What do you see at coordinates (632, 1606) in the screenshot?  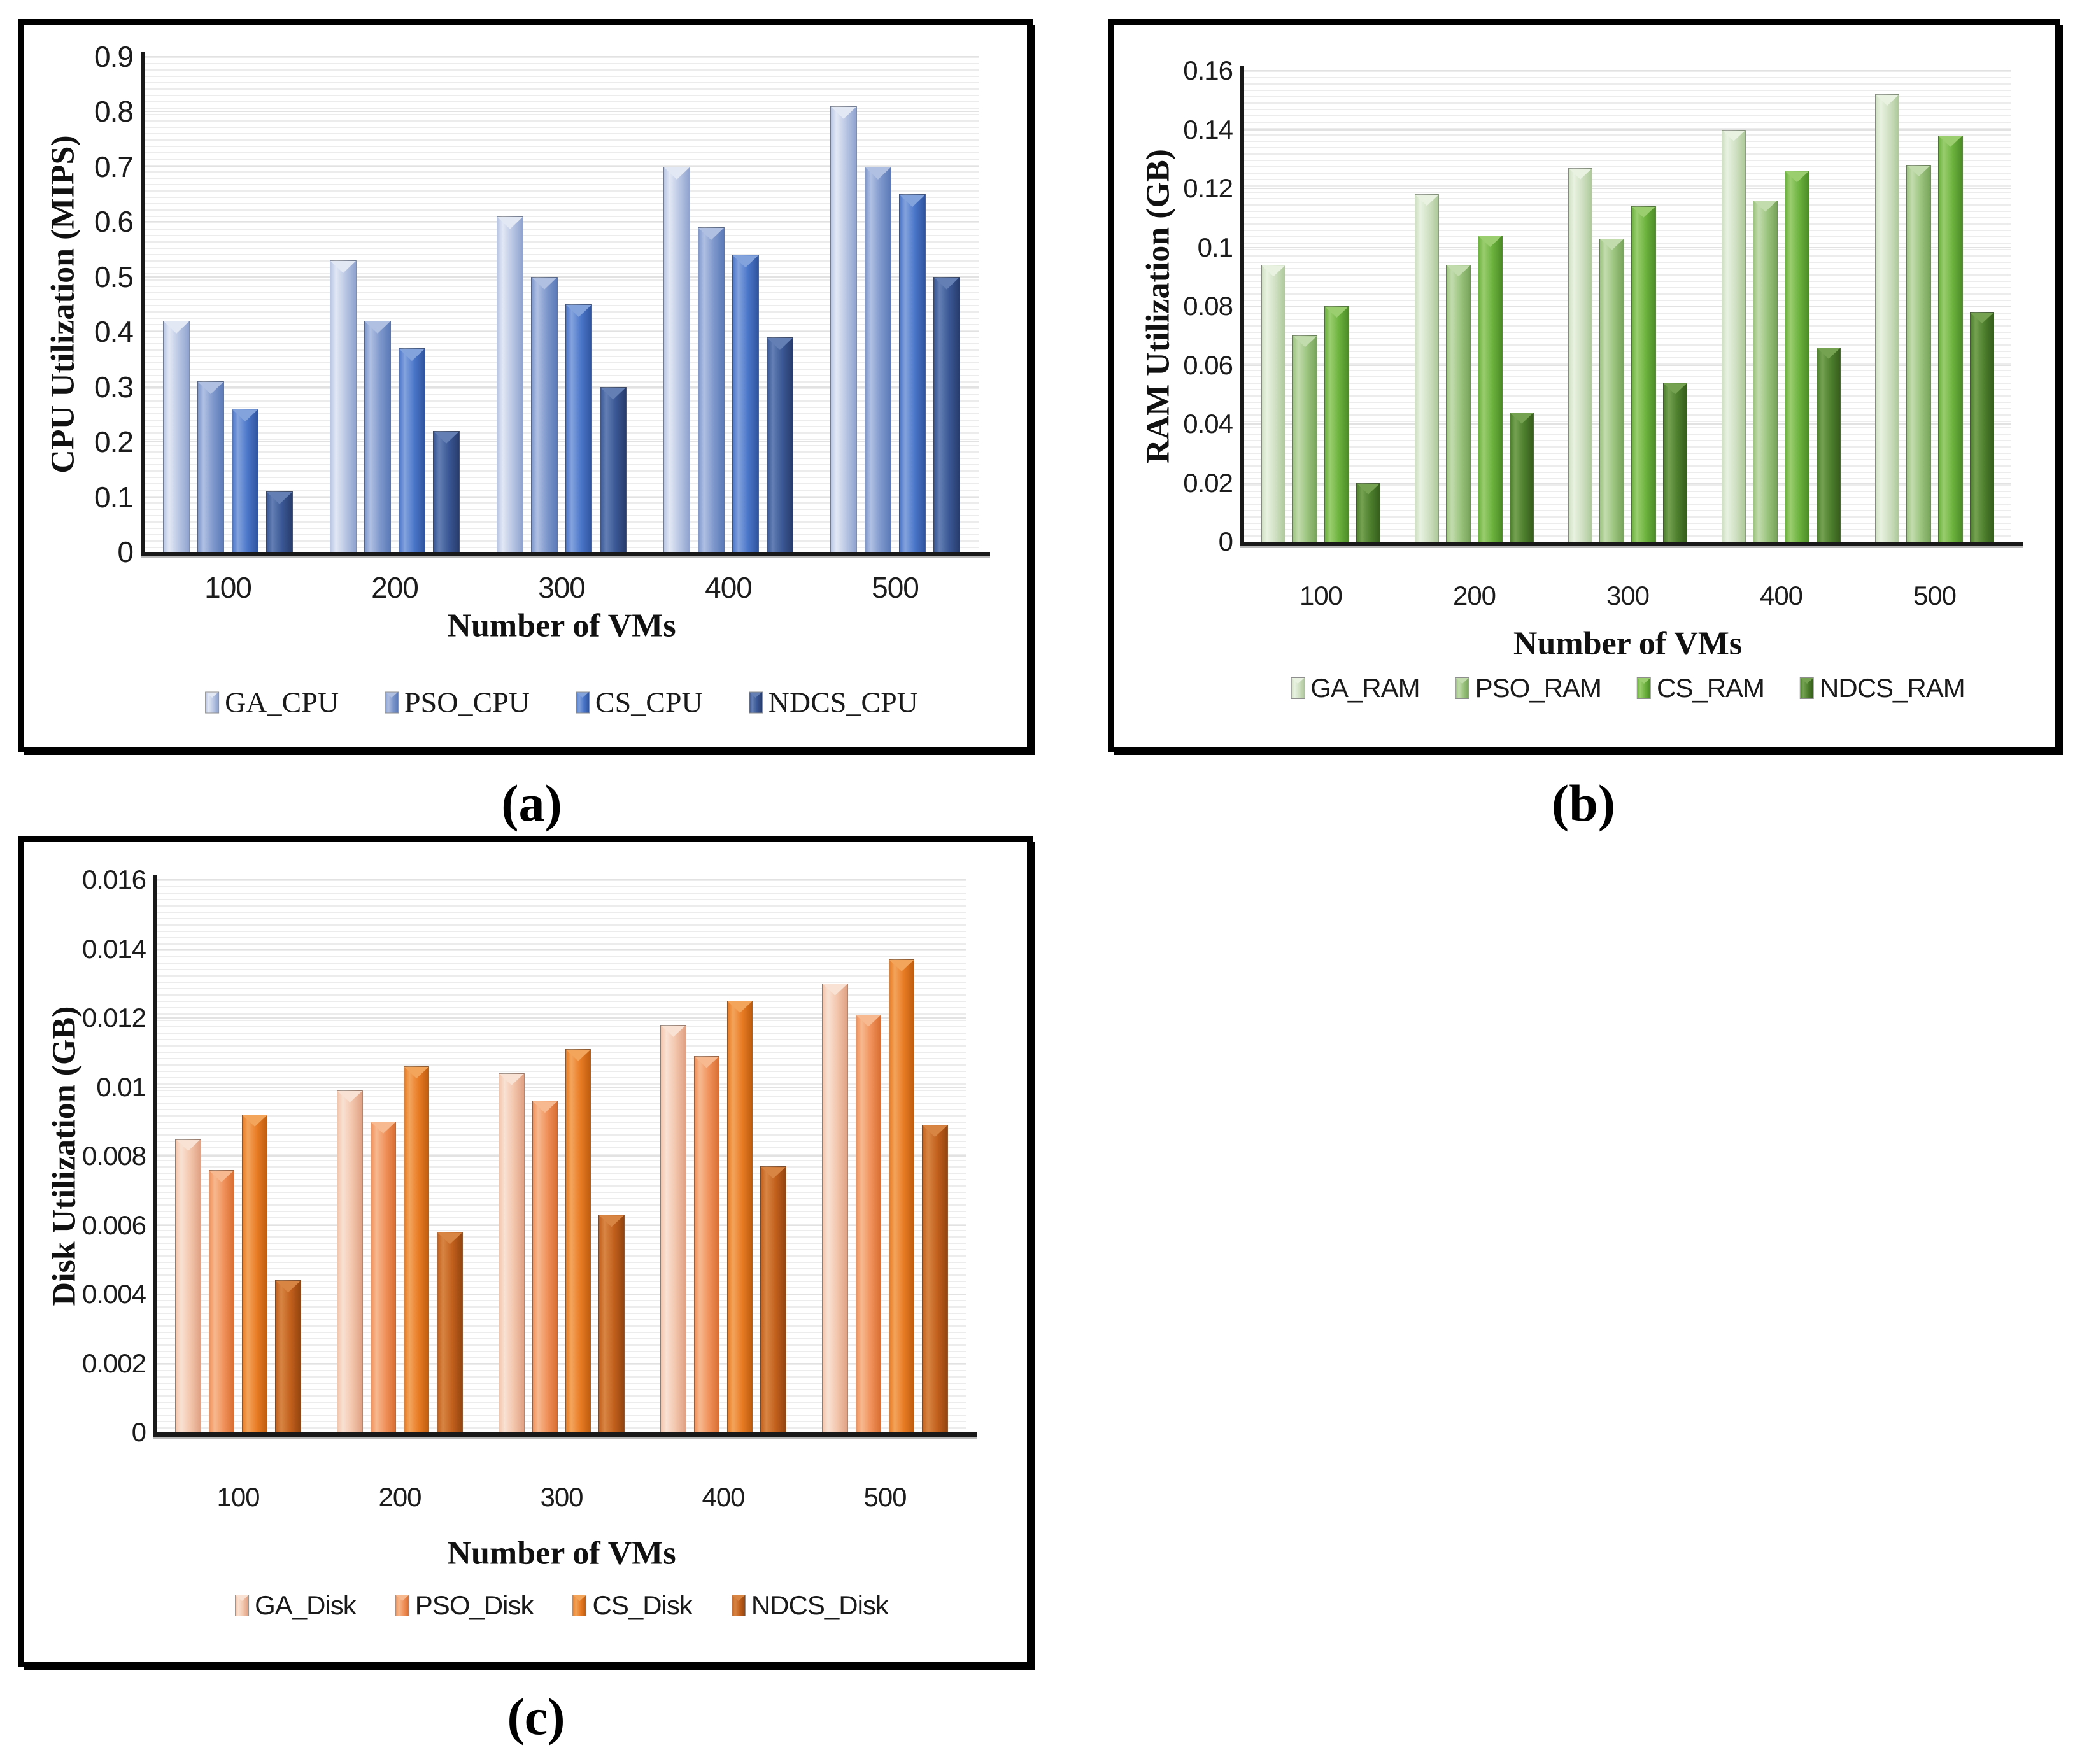 I see `legend-item: CS_Disk` at bounding box center [632, 1606].